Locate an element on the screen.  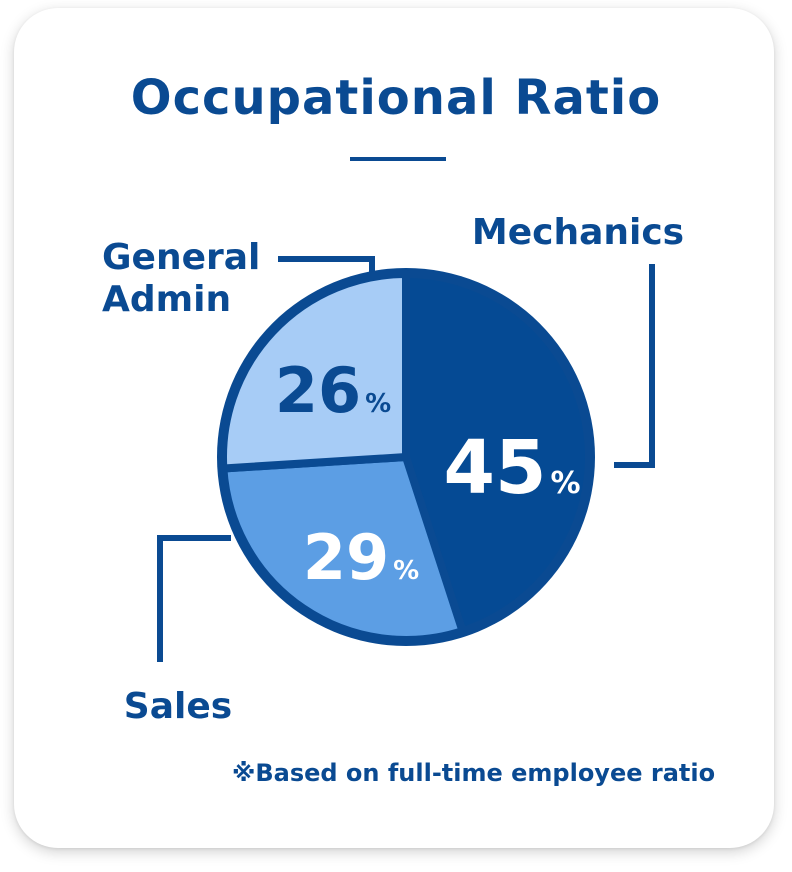
pie-slice-general-admin is located at coordinates (314, 371).